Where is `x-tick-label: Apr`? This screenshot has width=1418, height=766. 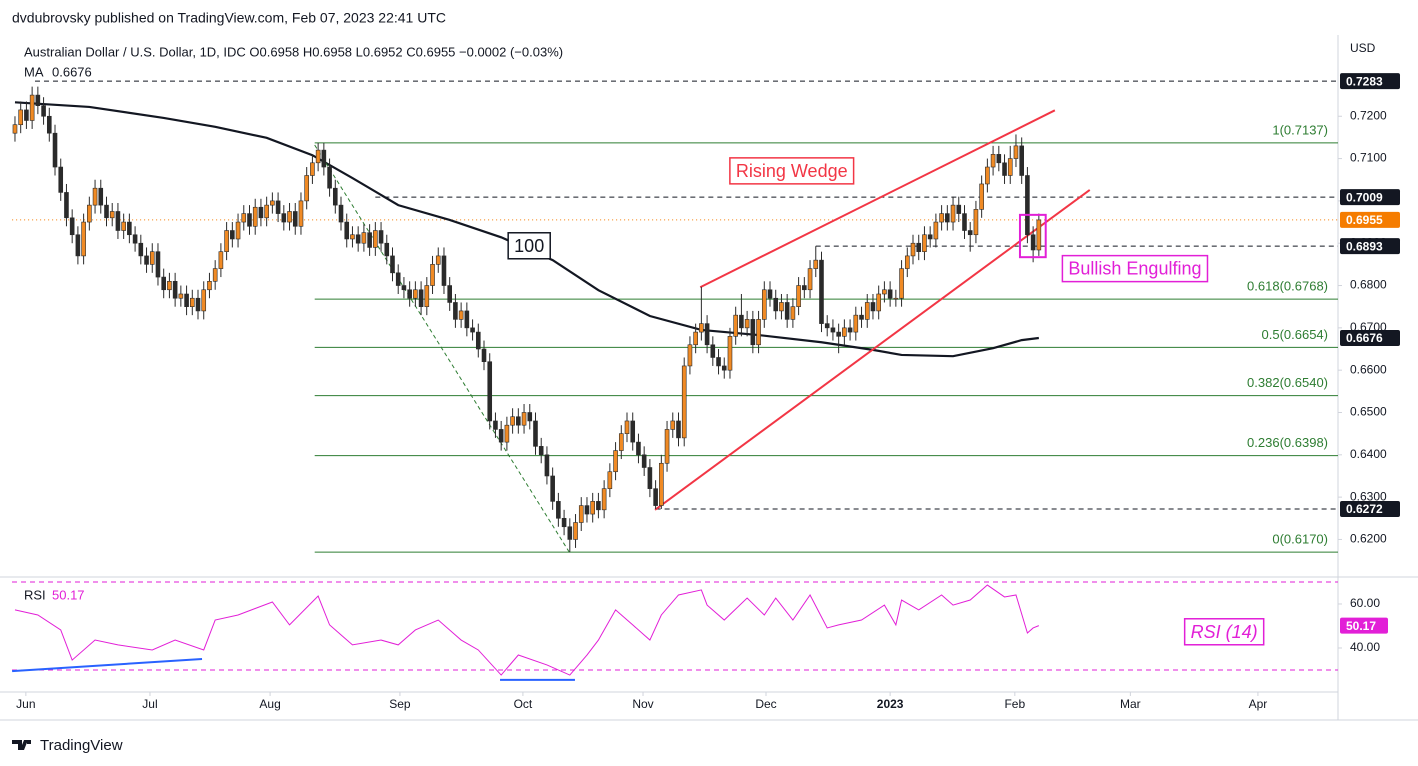 x-tick-label: Apr is located at coordinates (1258, 704).